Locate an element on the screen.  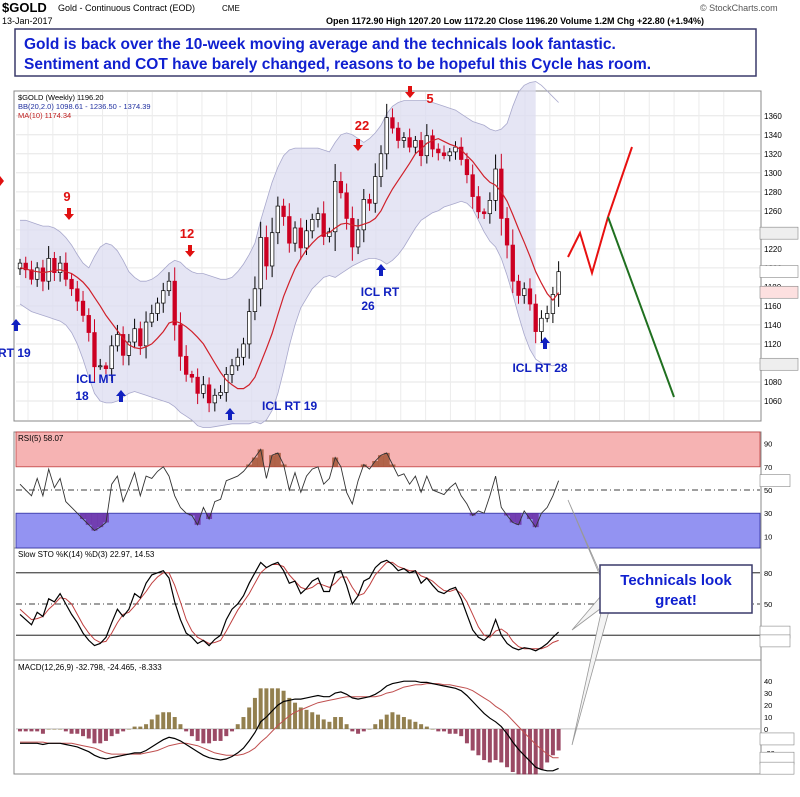
price-legend-symbol: $GOLD (Weekly) 1196.20 is located at coordinates (61, 97).